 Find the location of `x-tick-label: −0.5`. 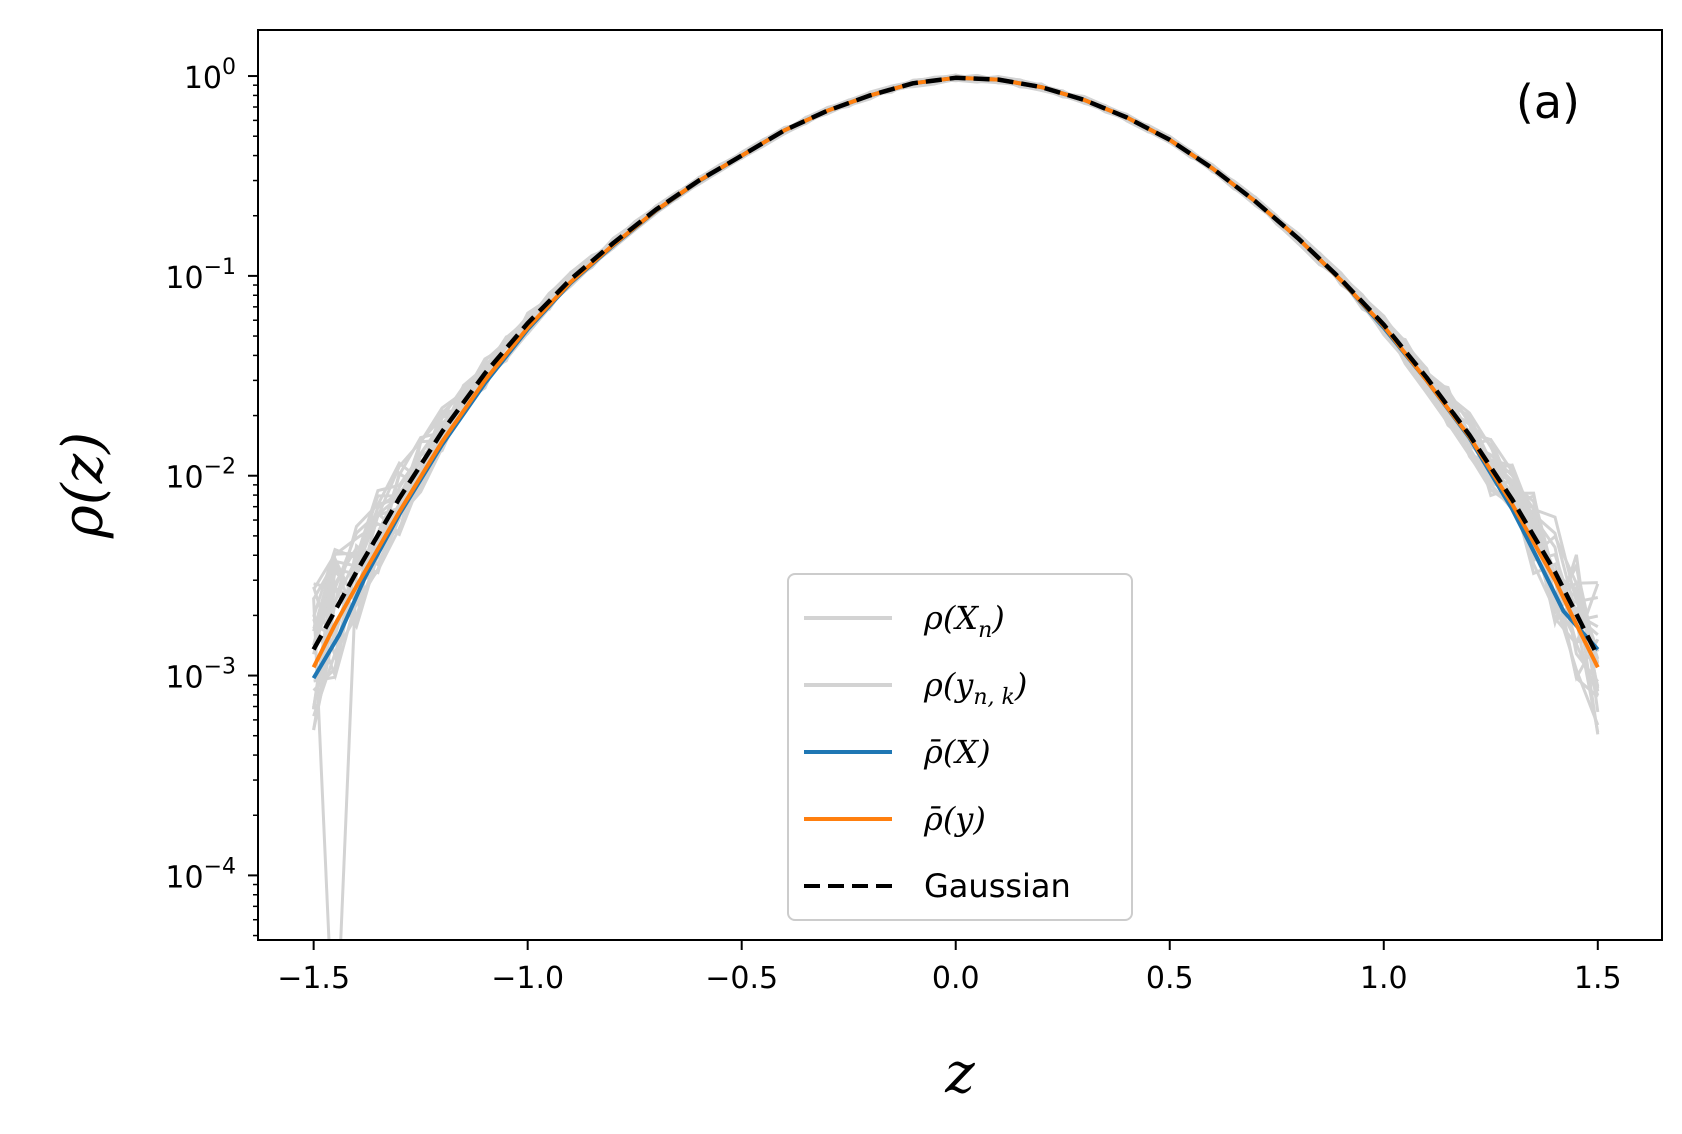

x-tick-label: −0.5 is located at coordinates (741, 978).